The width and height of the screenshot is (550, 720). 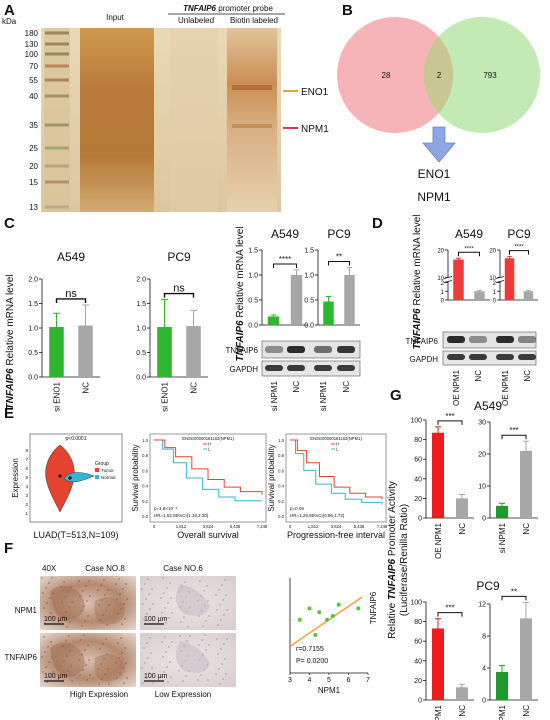 I want to click on bar, so click(x=438, y=664).